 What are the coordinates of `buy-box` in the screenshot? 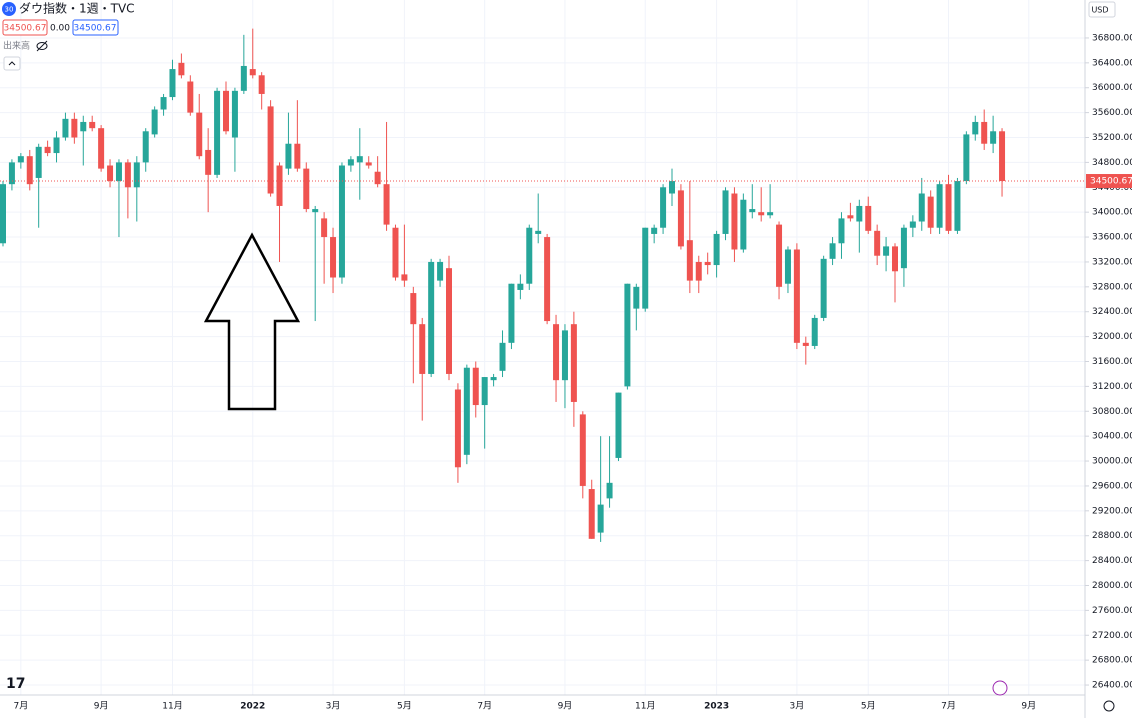 It's located at (95, 27).